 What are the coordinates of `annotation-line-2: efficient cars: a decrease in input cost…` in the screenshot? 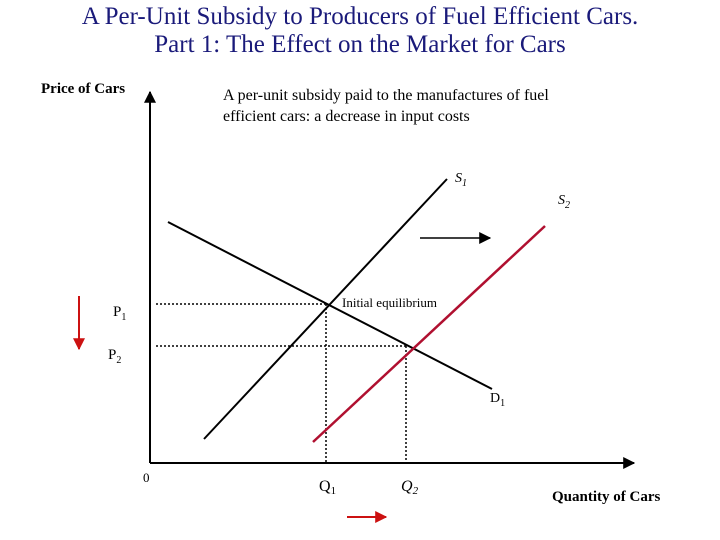 It's located at (346, 116).